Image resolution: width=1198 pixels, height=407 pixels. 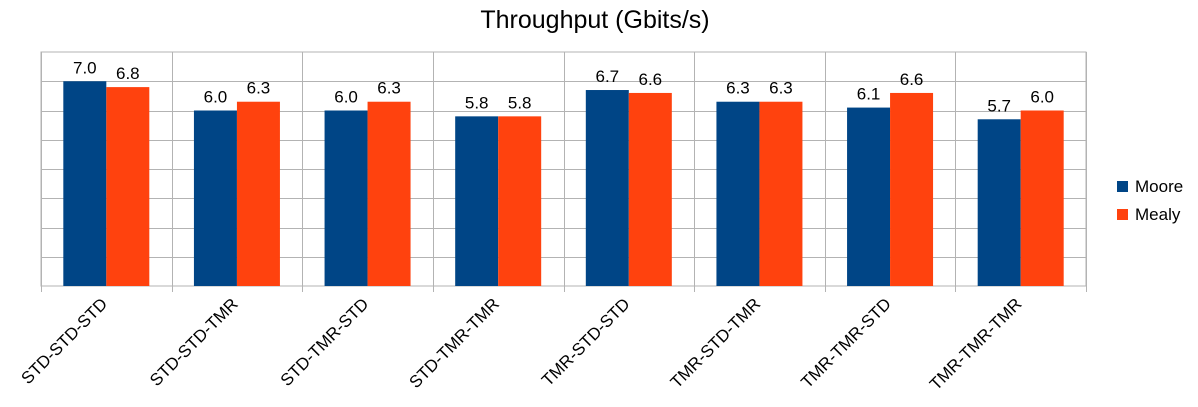 I want to click on x-tick-label: TMR-STD-TMR, so click(x=716, y=343).